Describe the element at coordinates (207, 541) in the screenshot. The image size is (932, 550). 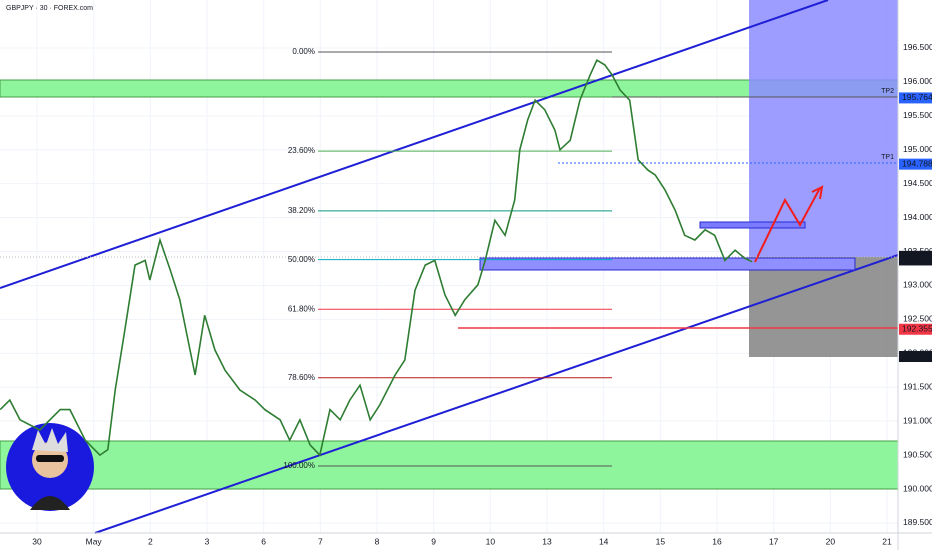
I see `x-tick-label: 3` at that location.